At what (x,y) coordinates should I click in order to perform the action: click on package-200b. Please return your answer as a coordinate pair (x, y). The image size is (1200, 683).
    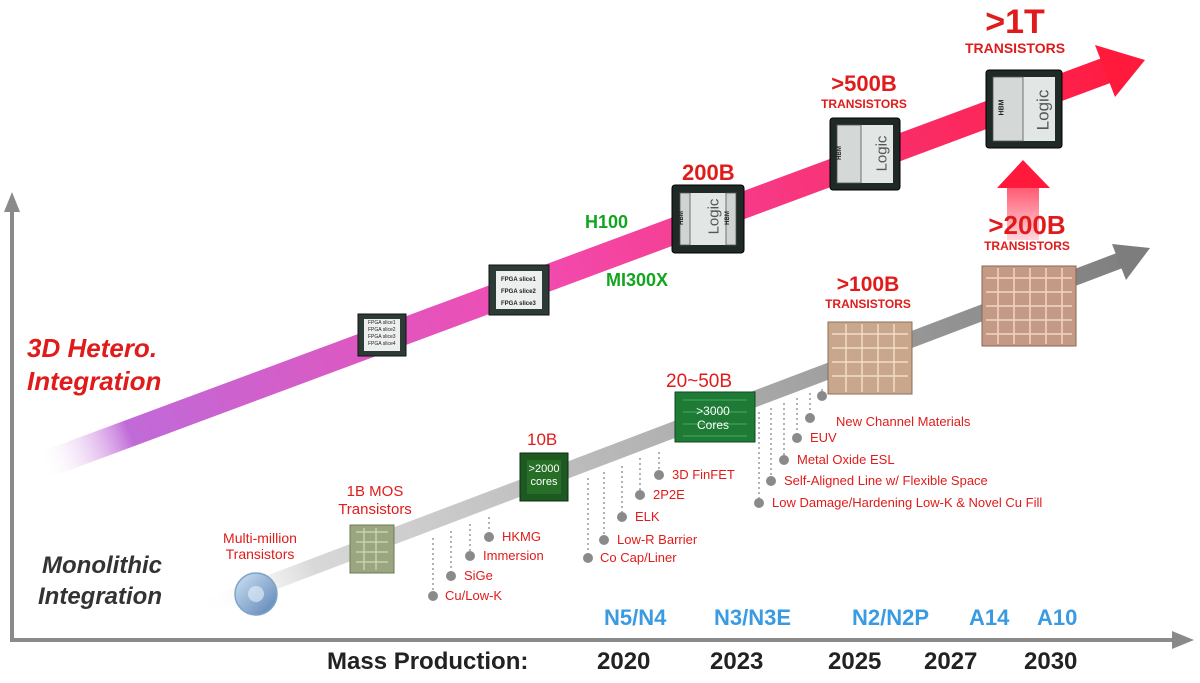
    Looking at the image, I should click on (708, 219).